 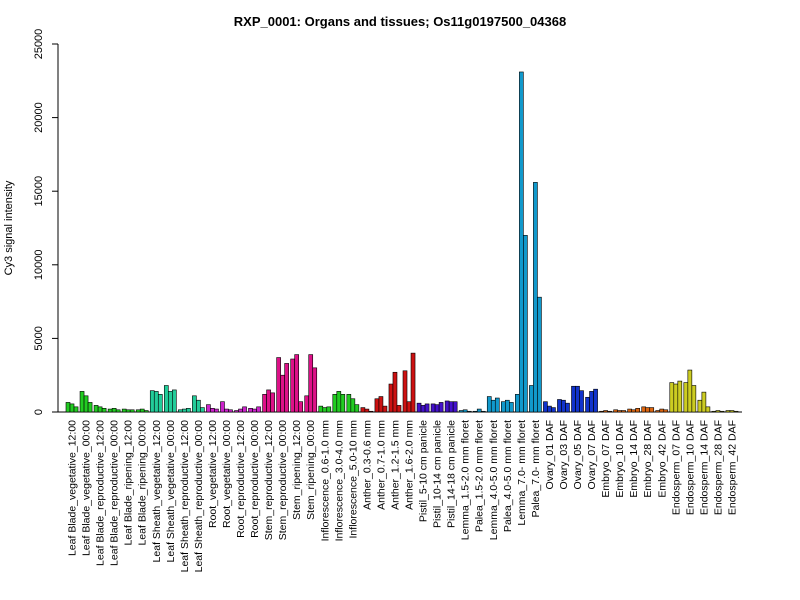 What do you see at coordinates (466, 480) in the screenshot?
I see `category-label: Lemma_1.5-2.0 mm floret` at bounding box center [466, 480].